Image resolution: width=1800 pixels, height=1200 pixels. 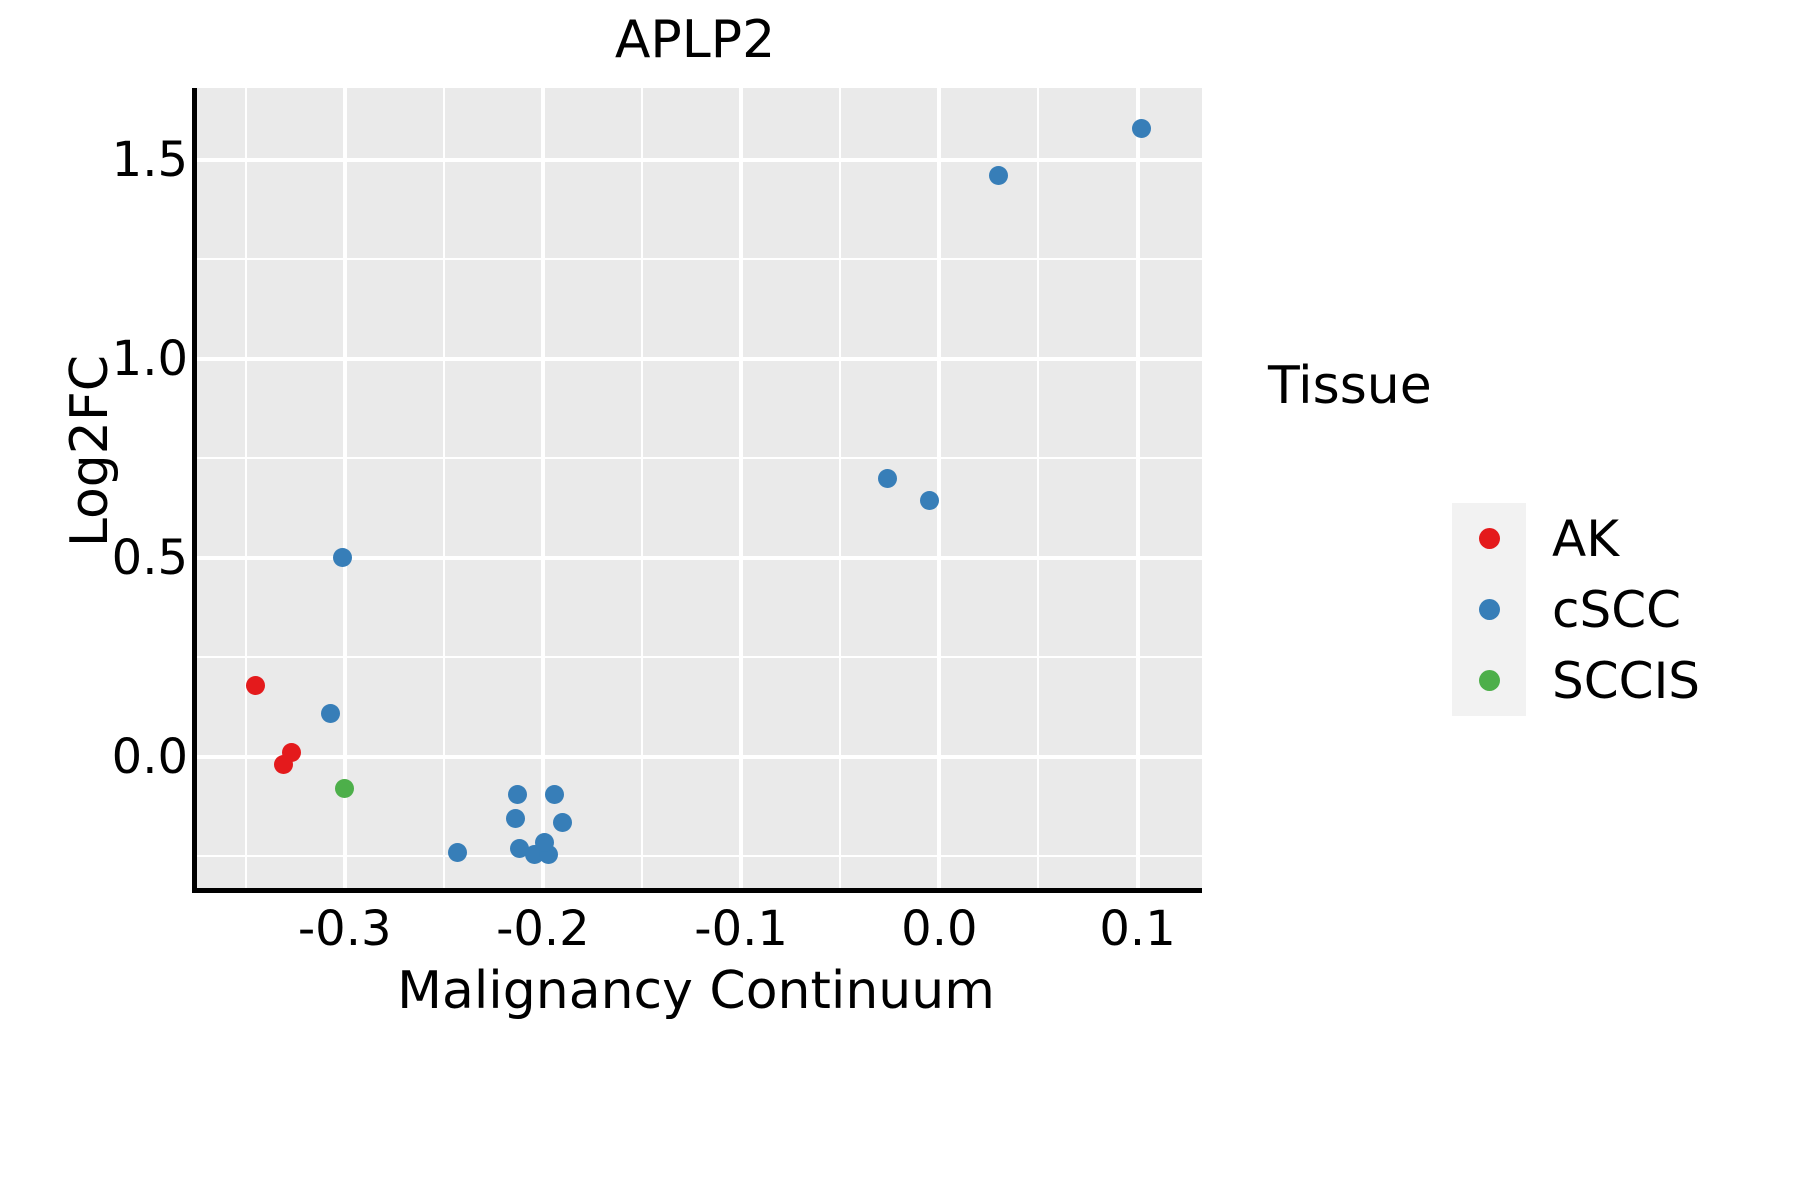 I want to click on x-axis-title: Malignancy Continuum, so click(x=696, y=991).